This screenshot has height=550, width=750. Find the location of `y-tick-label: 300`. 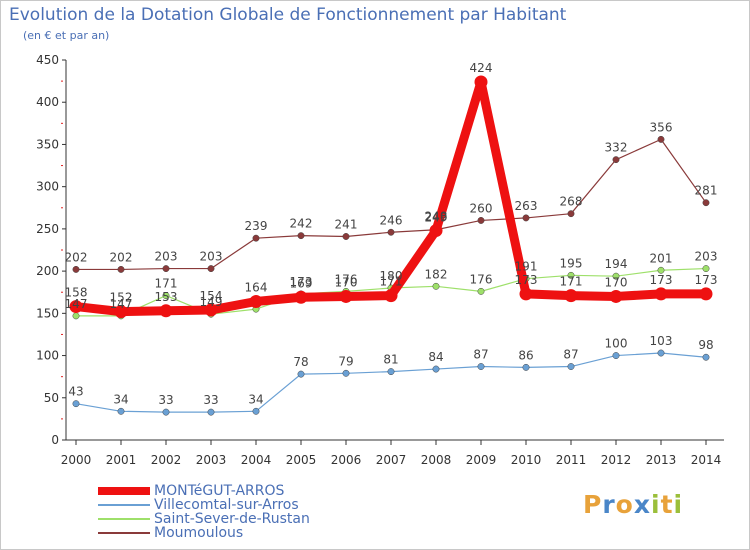

y-tick-label: 300 is located at coordinates (47, 187).